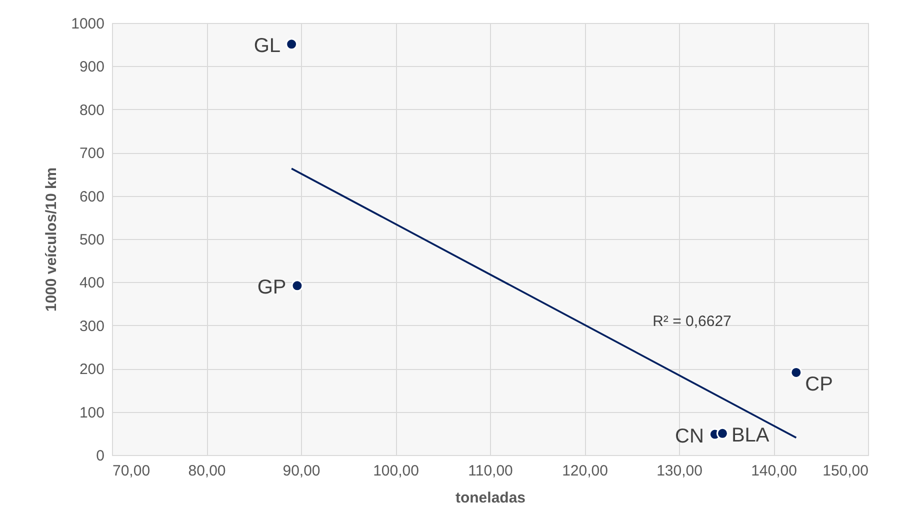  Describe the element at coordinates (91, 413) in the screenshot. I see `y-tick-label: 100` at that location.